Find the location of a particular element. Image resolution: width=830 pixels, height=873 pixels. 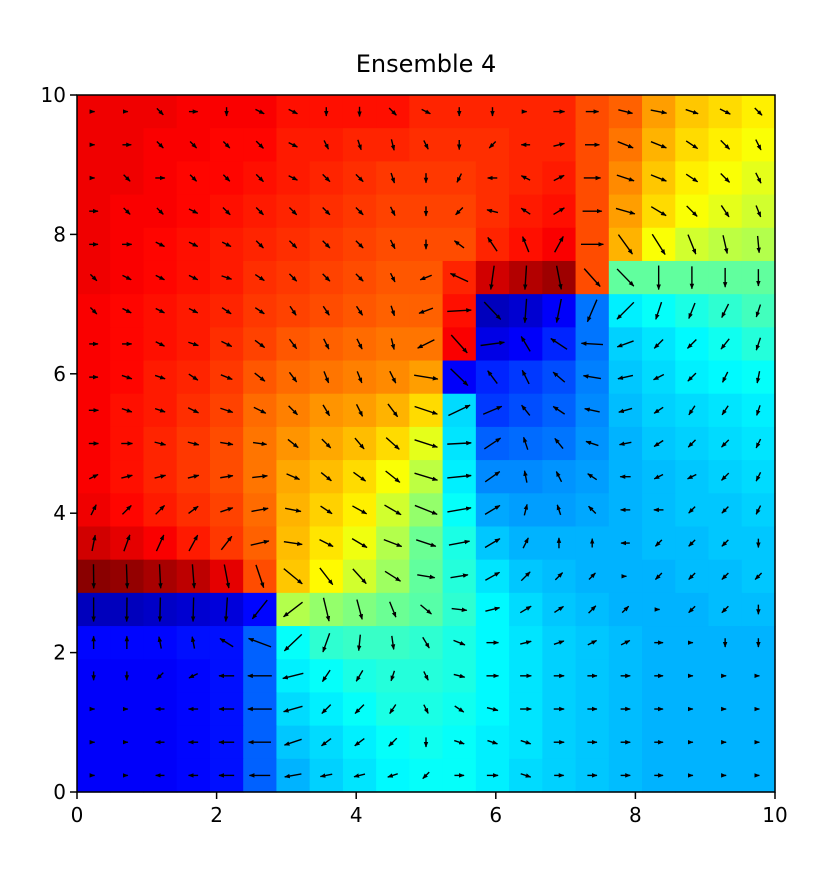

y-tick-label: 4 is located at coordinates (59, 513).